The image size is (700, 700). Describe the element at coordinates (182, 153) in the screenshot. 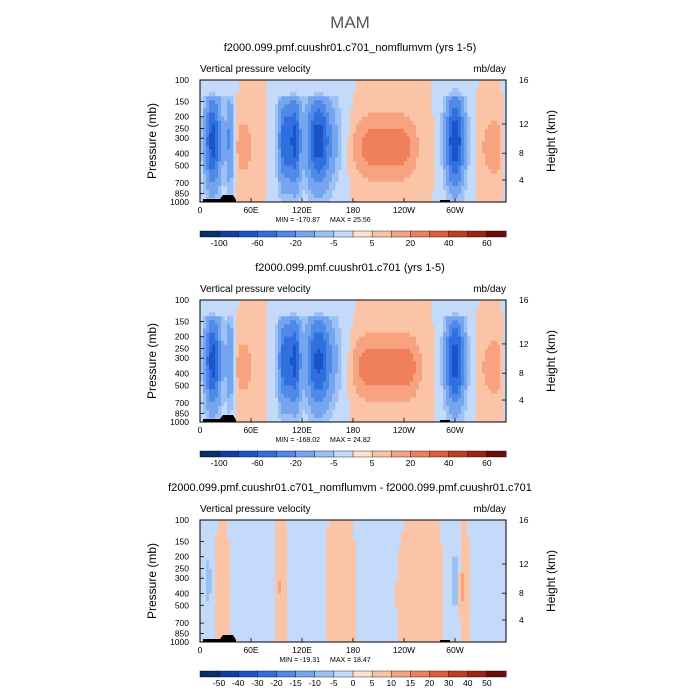

I see `y-tick-label: 400` at that location.